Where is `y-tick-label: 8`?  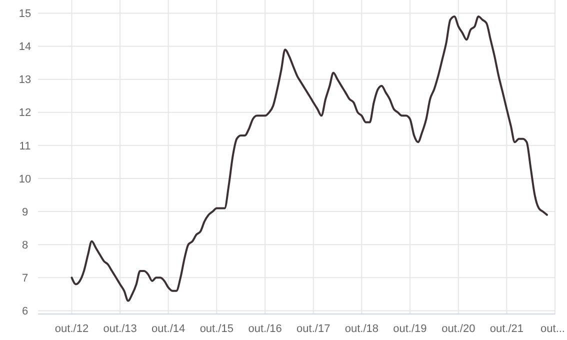
y-tick-label: 8 is located at coordinates (25, 245).